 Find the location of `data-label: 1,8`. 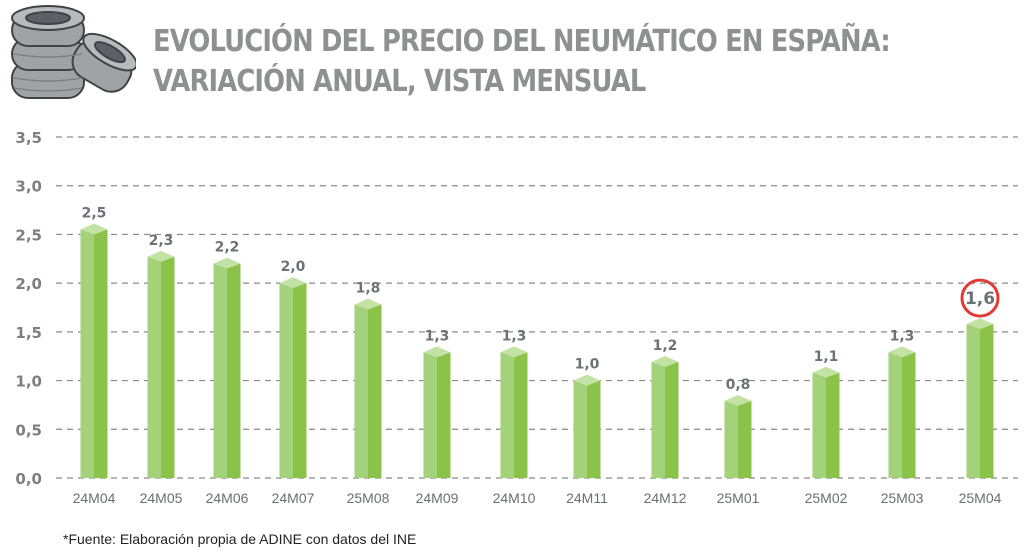

data-label: 1,8 is located at coordinates (368, 289).